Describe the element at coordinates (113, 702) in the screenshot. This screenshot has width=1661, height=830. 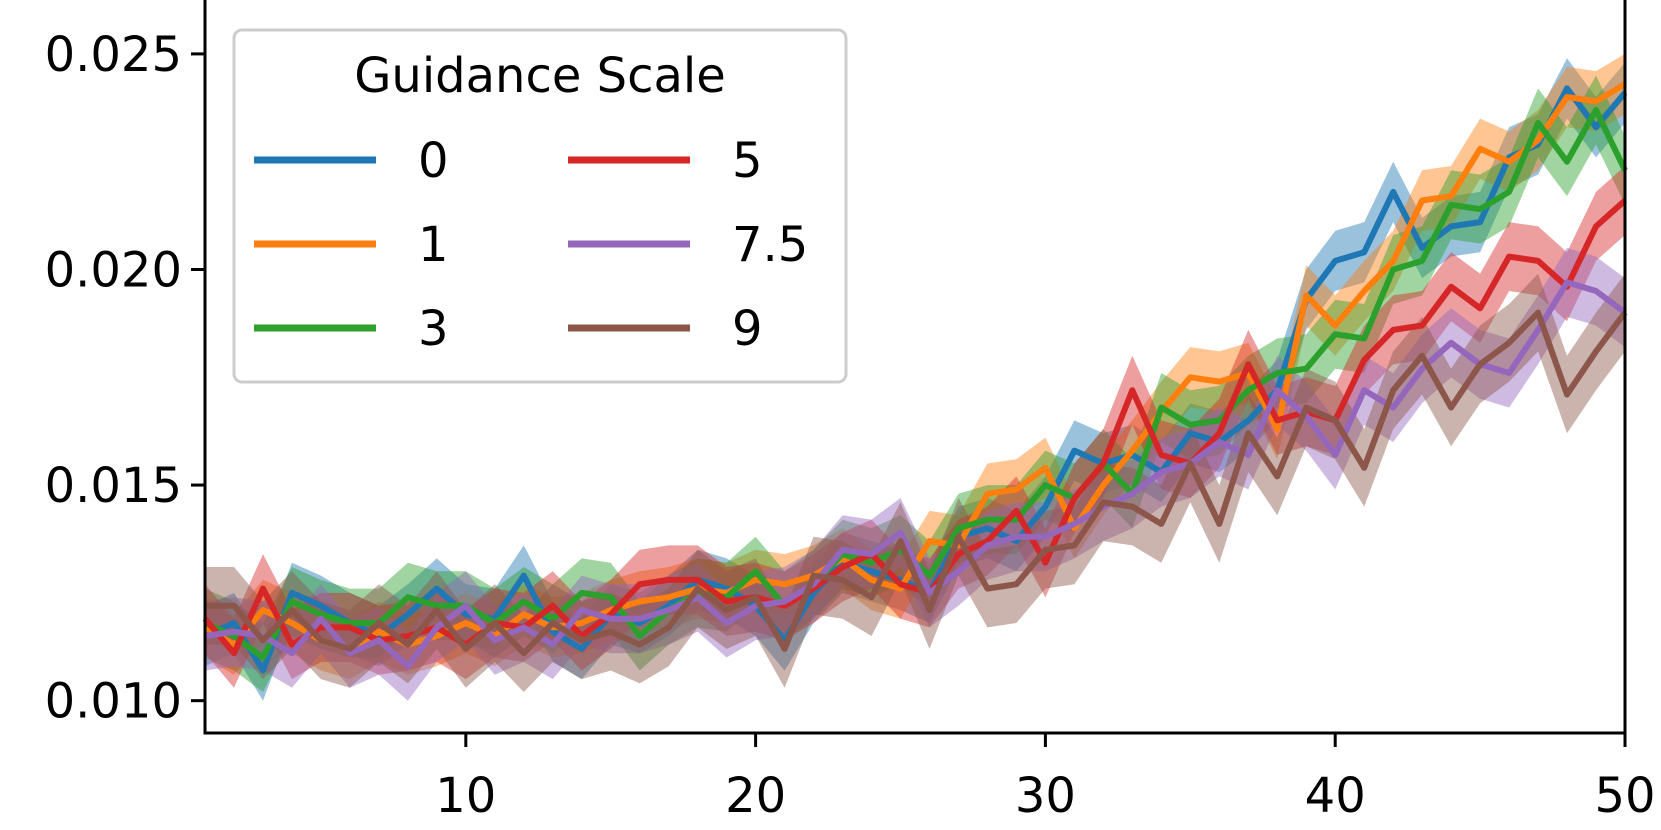
I see `y-tick-label: 0.010` at that location.